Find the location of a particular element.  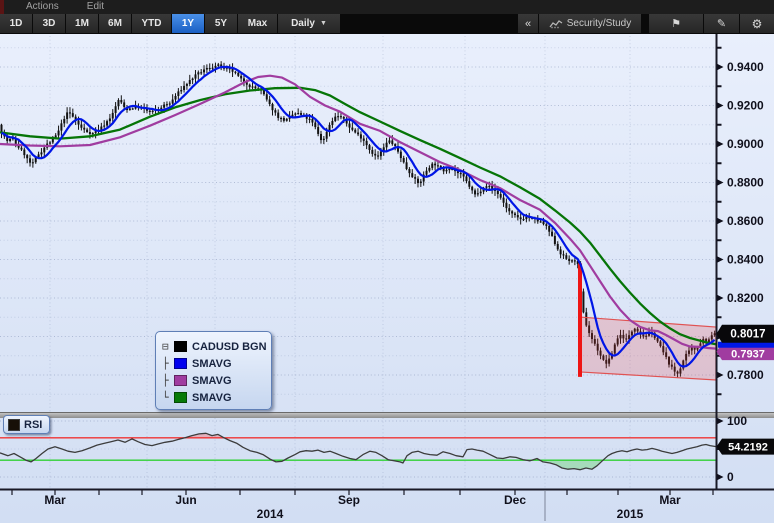

range-button-max: Max is located at coordinates (257, 23).